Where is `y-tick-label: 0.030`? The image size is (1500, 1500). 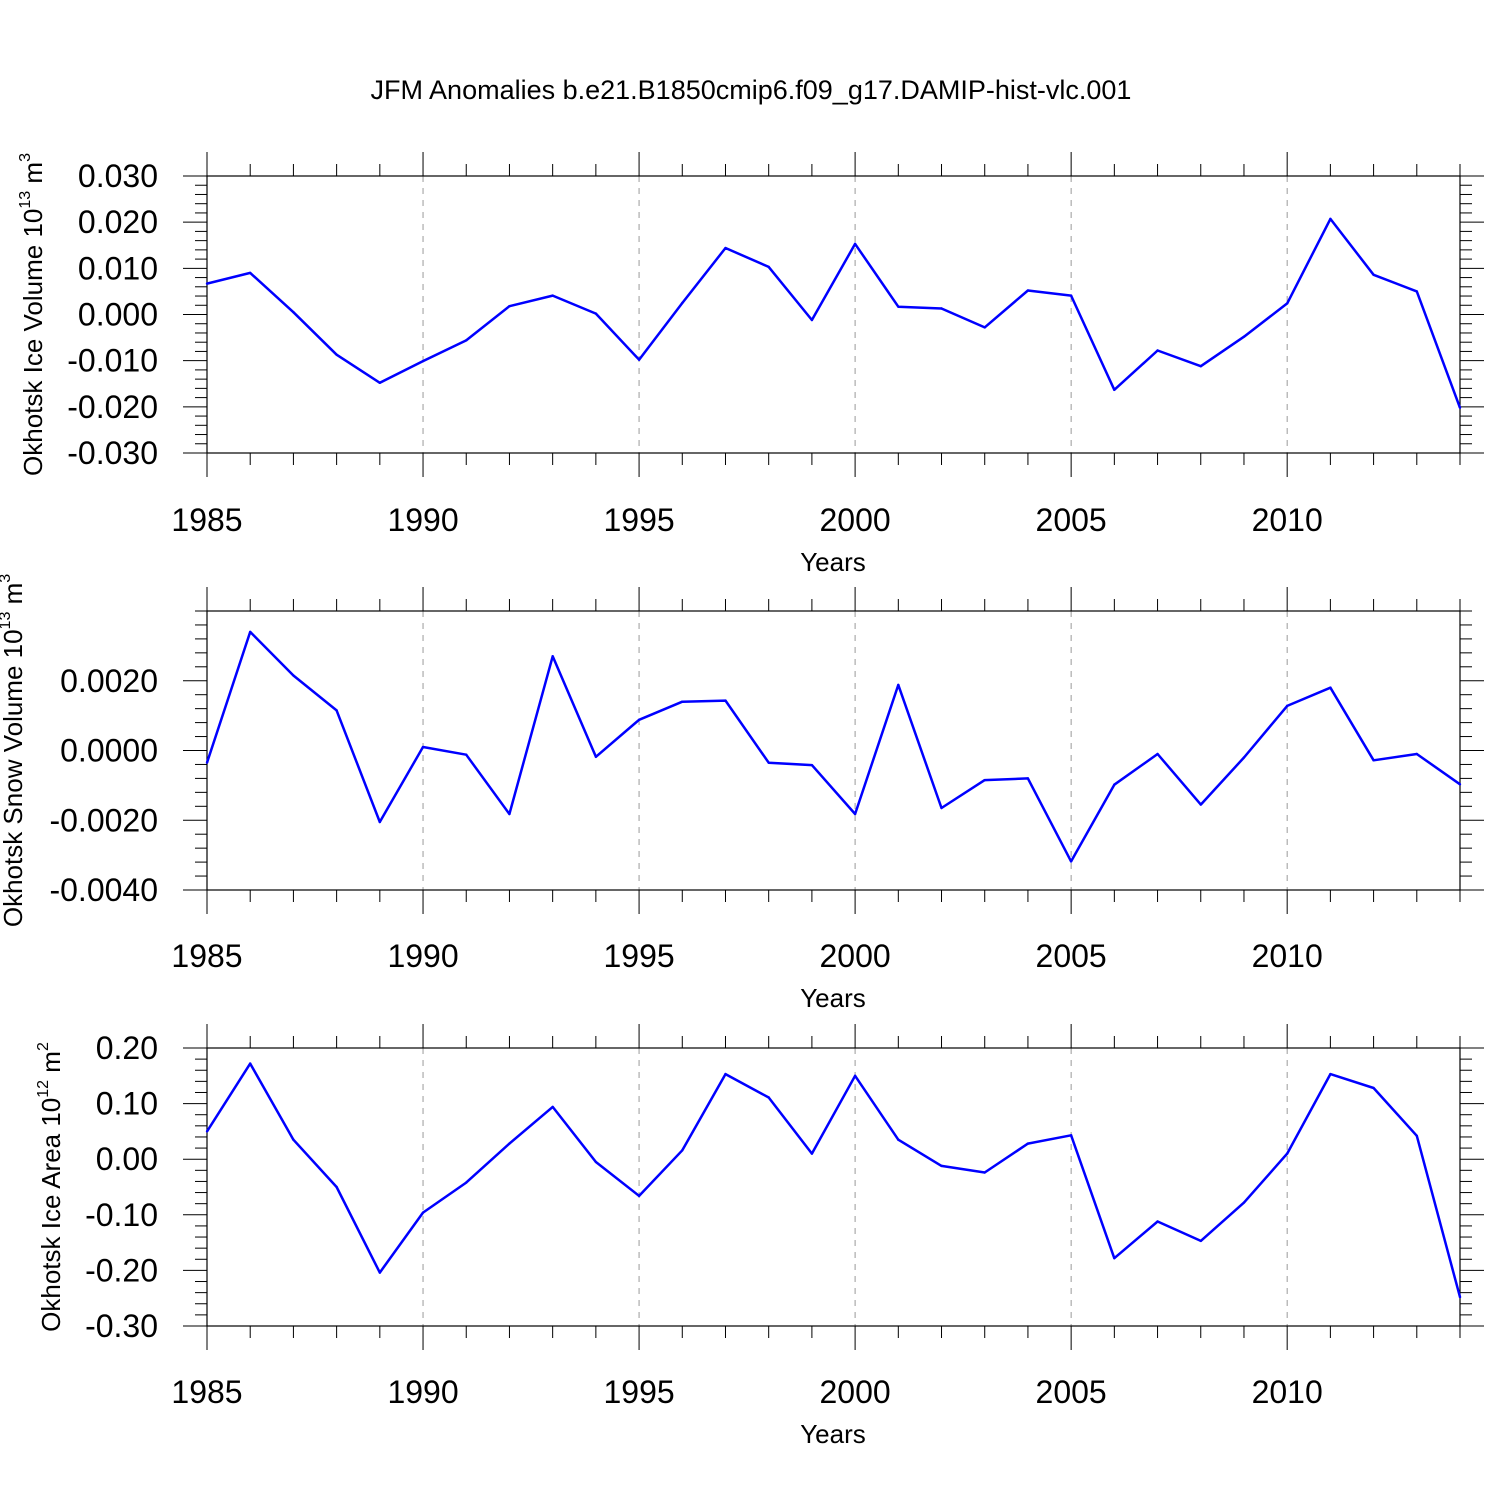 y-tick-label: 0.030 is located at coordinates (118, 176).